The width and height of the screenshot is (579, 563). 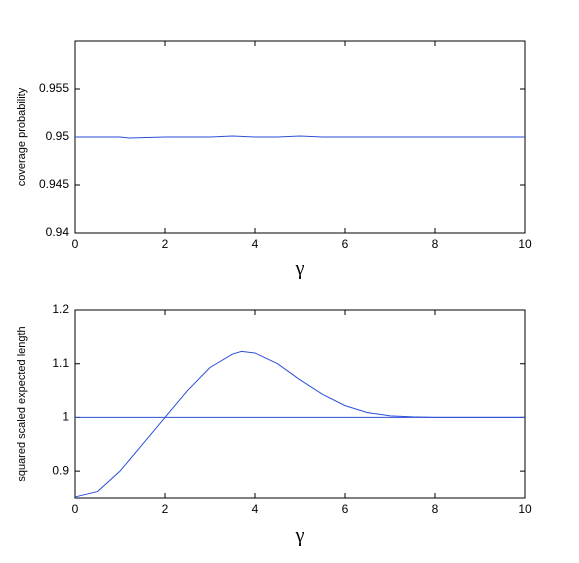 I want to click on y-tick-label: 0.9, so click(x=60, y=470).